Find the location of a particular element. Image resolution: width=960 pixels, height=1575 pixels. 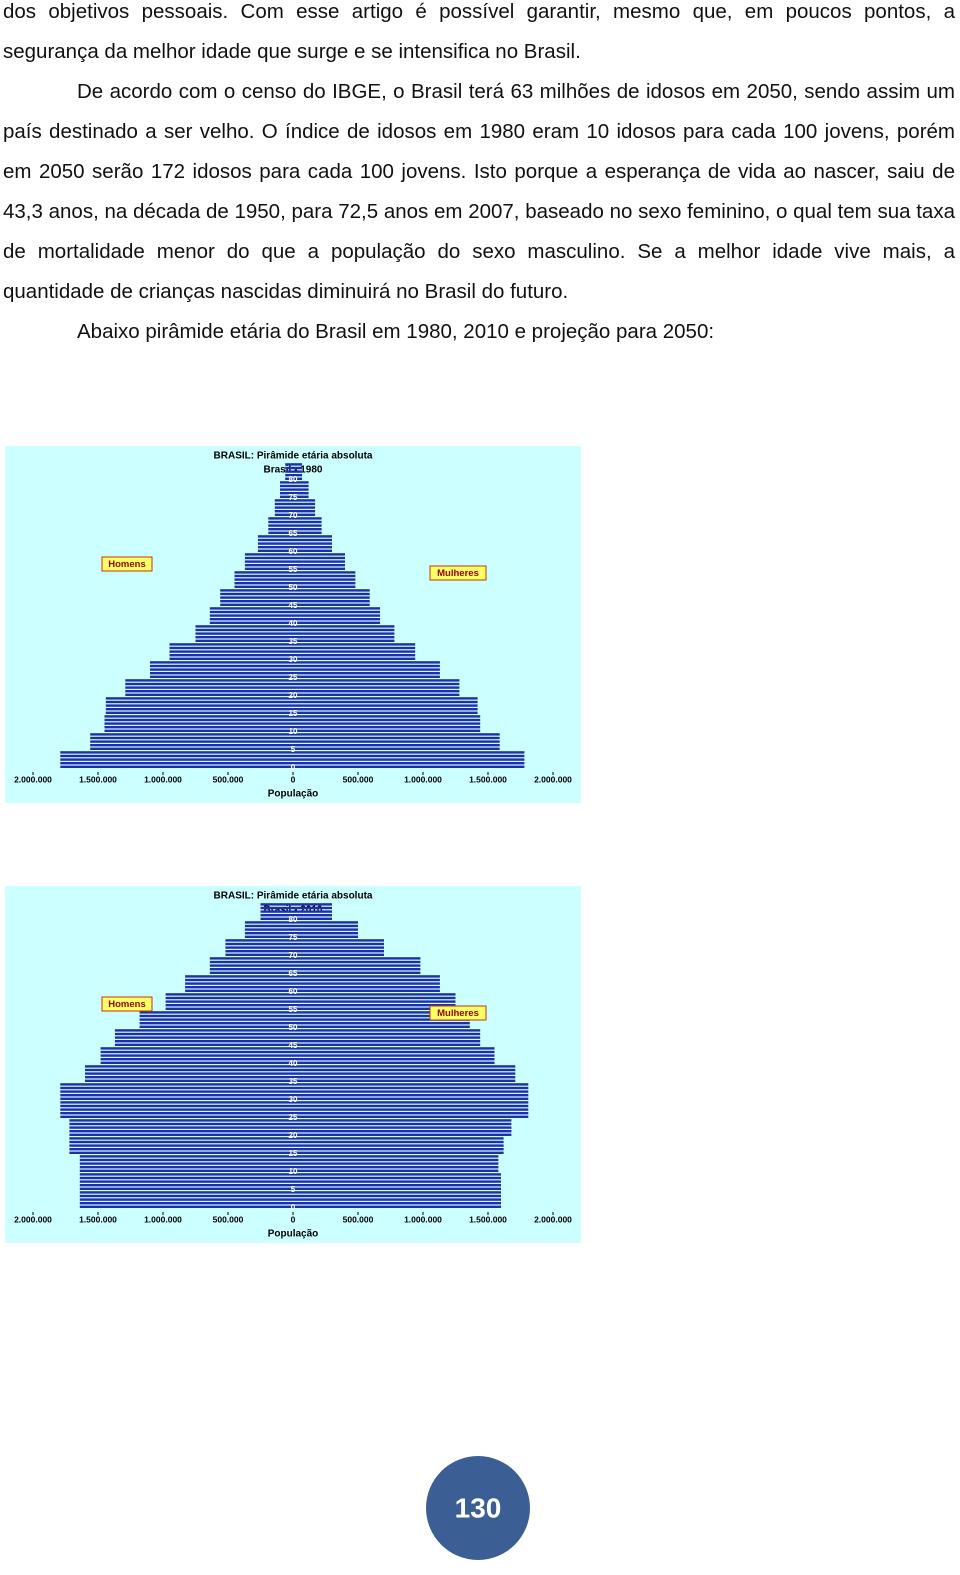

age-label: 60 is located at coordinates (293, 991).